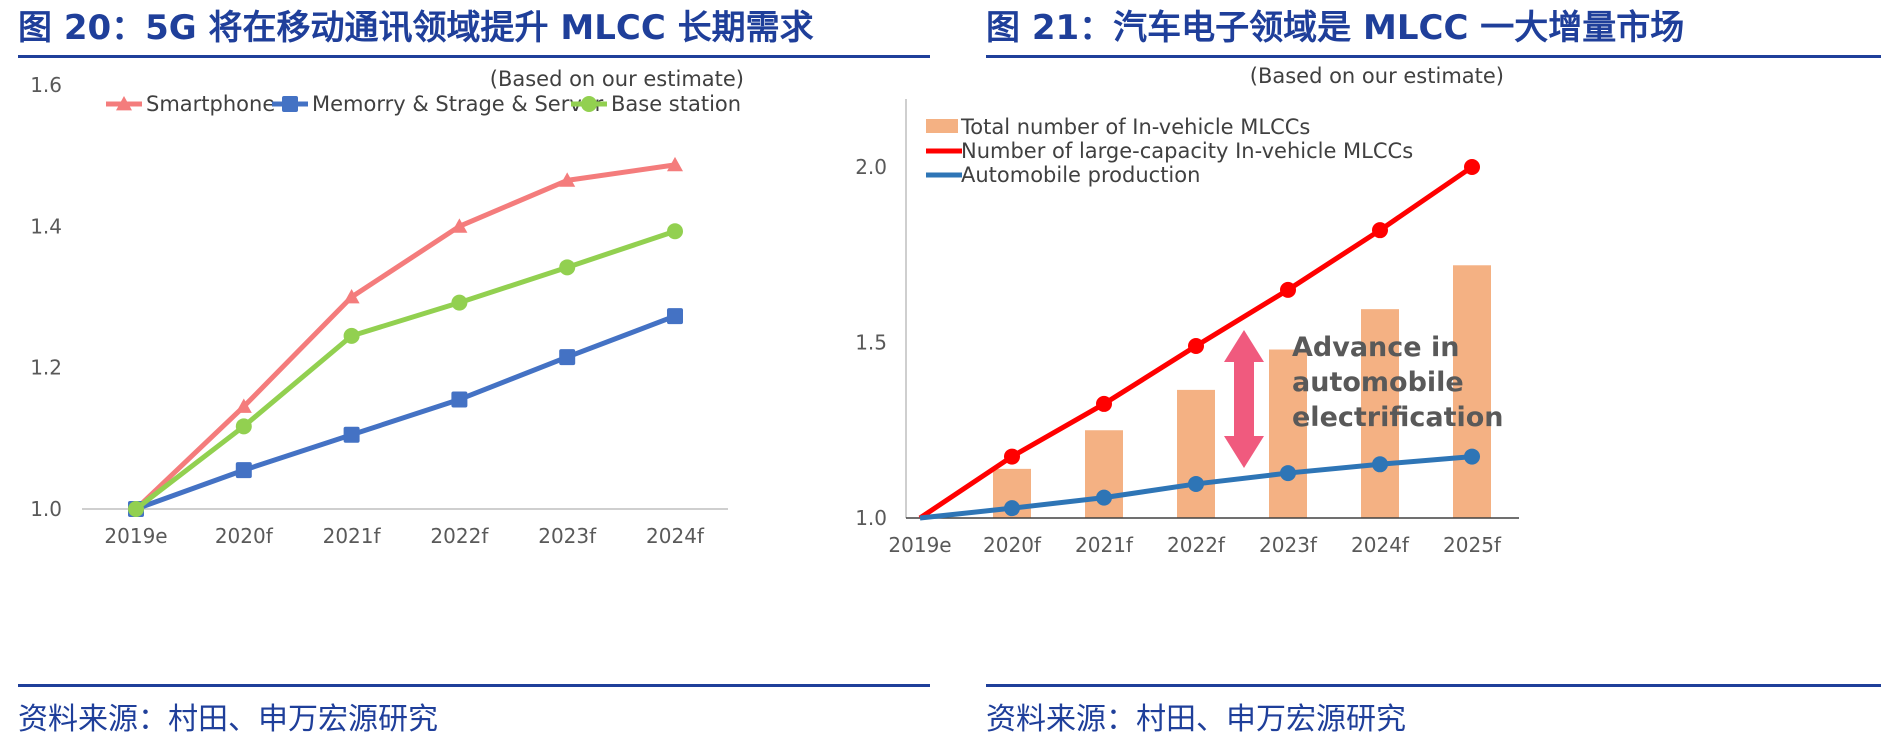 This screenshot has width=1891, height=741. I want to click on legend-label: Automobile production, so click(1080, 175).